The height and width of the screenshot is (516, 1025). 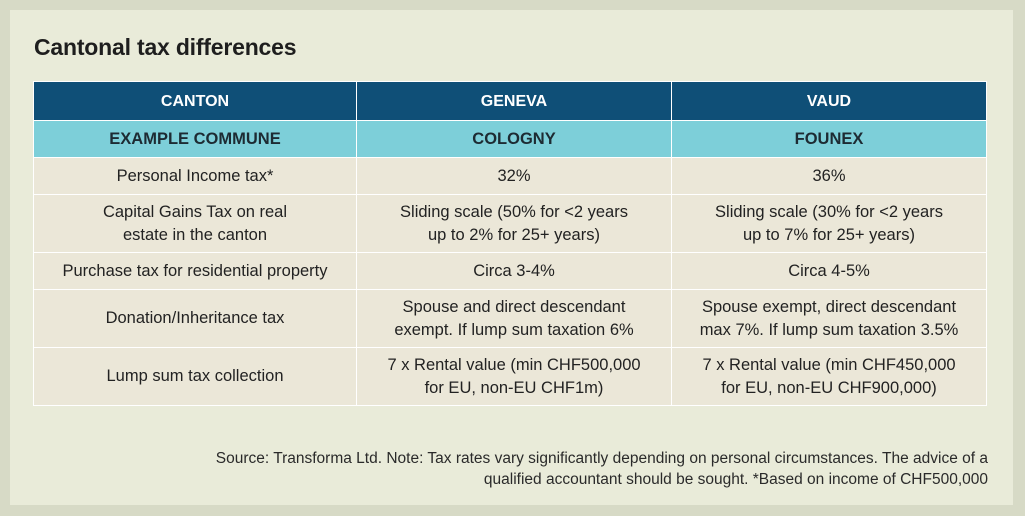 I want to click on row-value-line: 7 x Rental value (min CHF500,000, so click(x=514, y=364).